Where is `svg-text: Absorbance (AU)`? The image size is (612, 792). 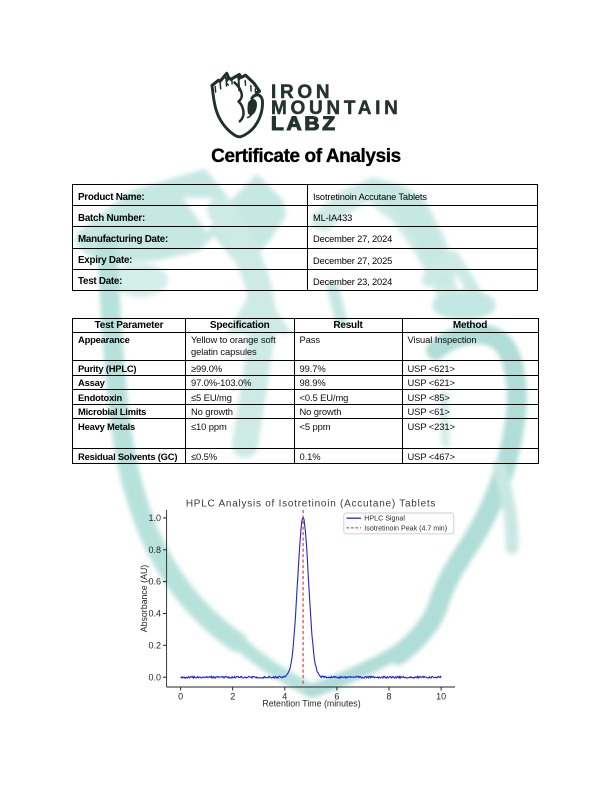
svg-text: Absorbance (AU) is located at coordinates (144, 599).